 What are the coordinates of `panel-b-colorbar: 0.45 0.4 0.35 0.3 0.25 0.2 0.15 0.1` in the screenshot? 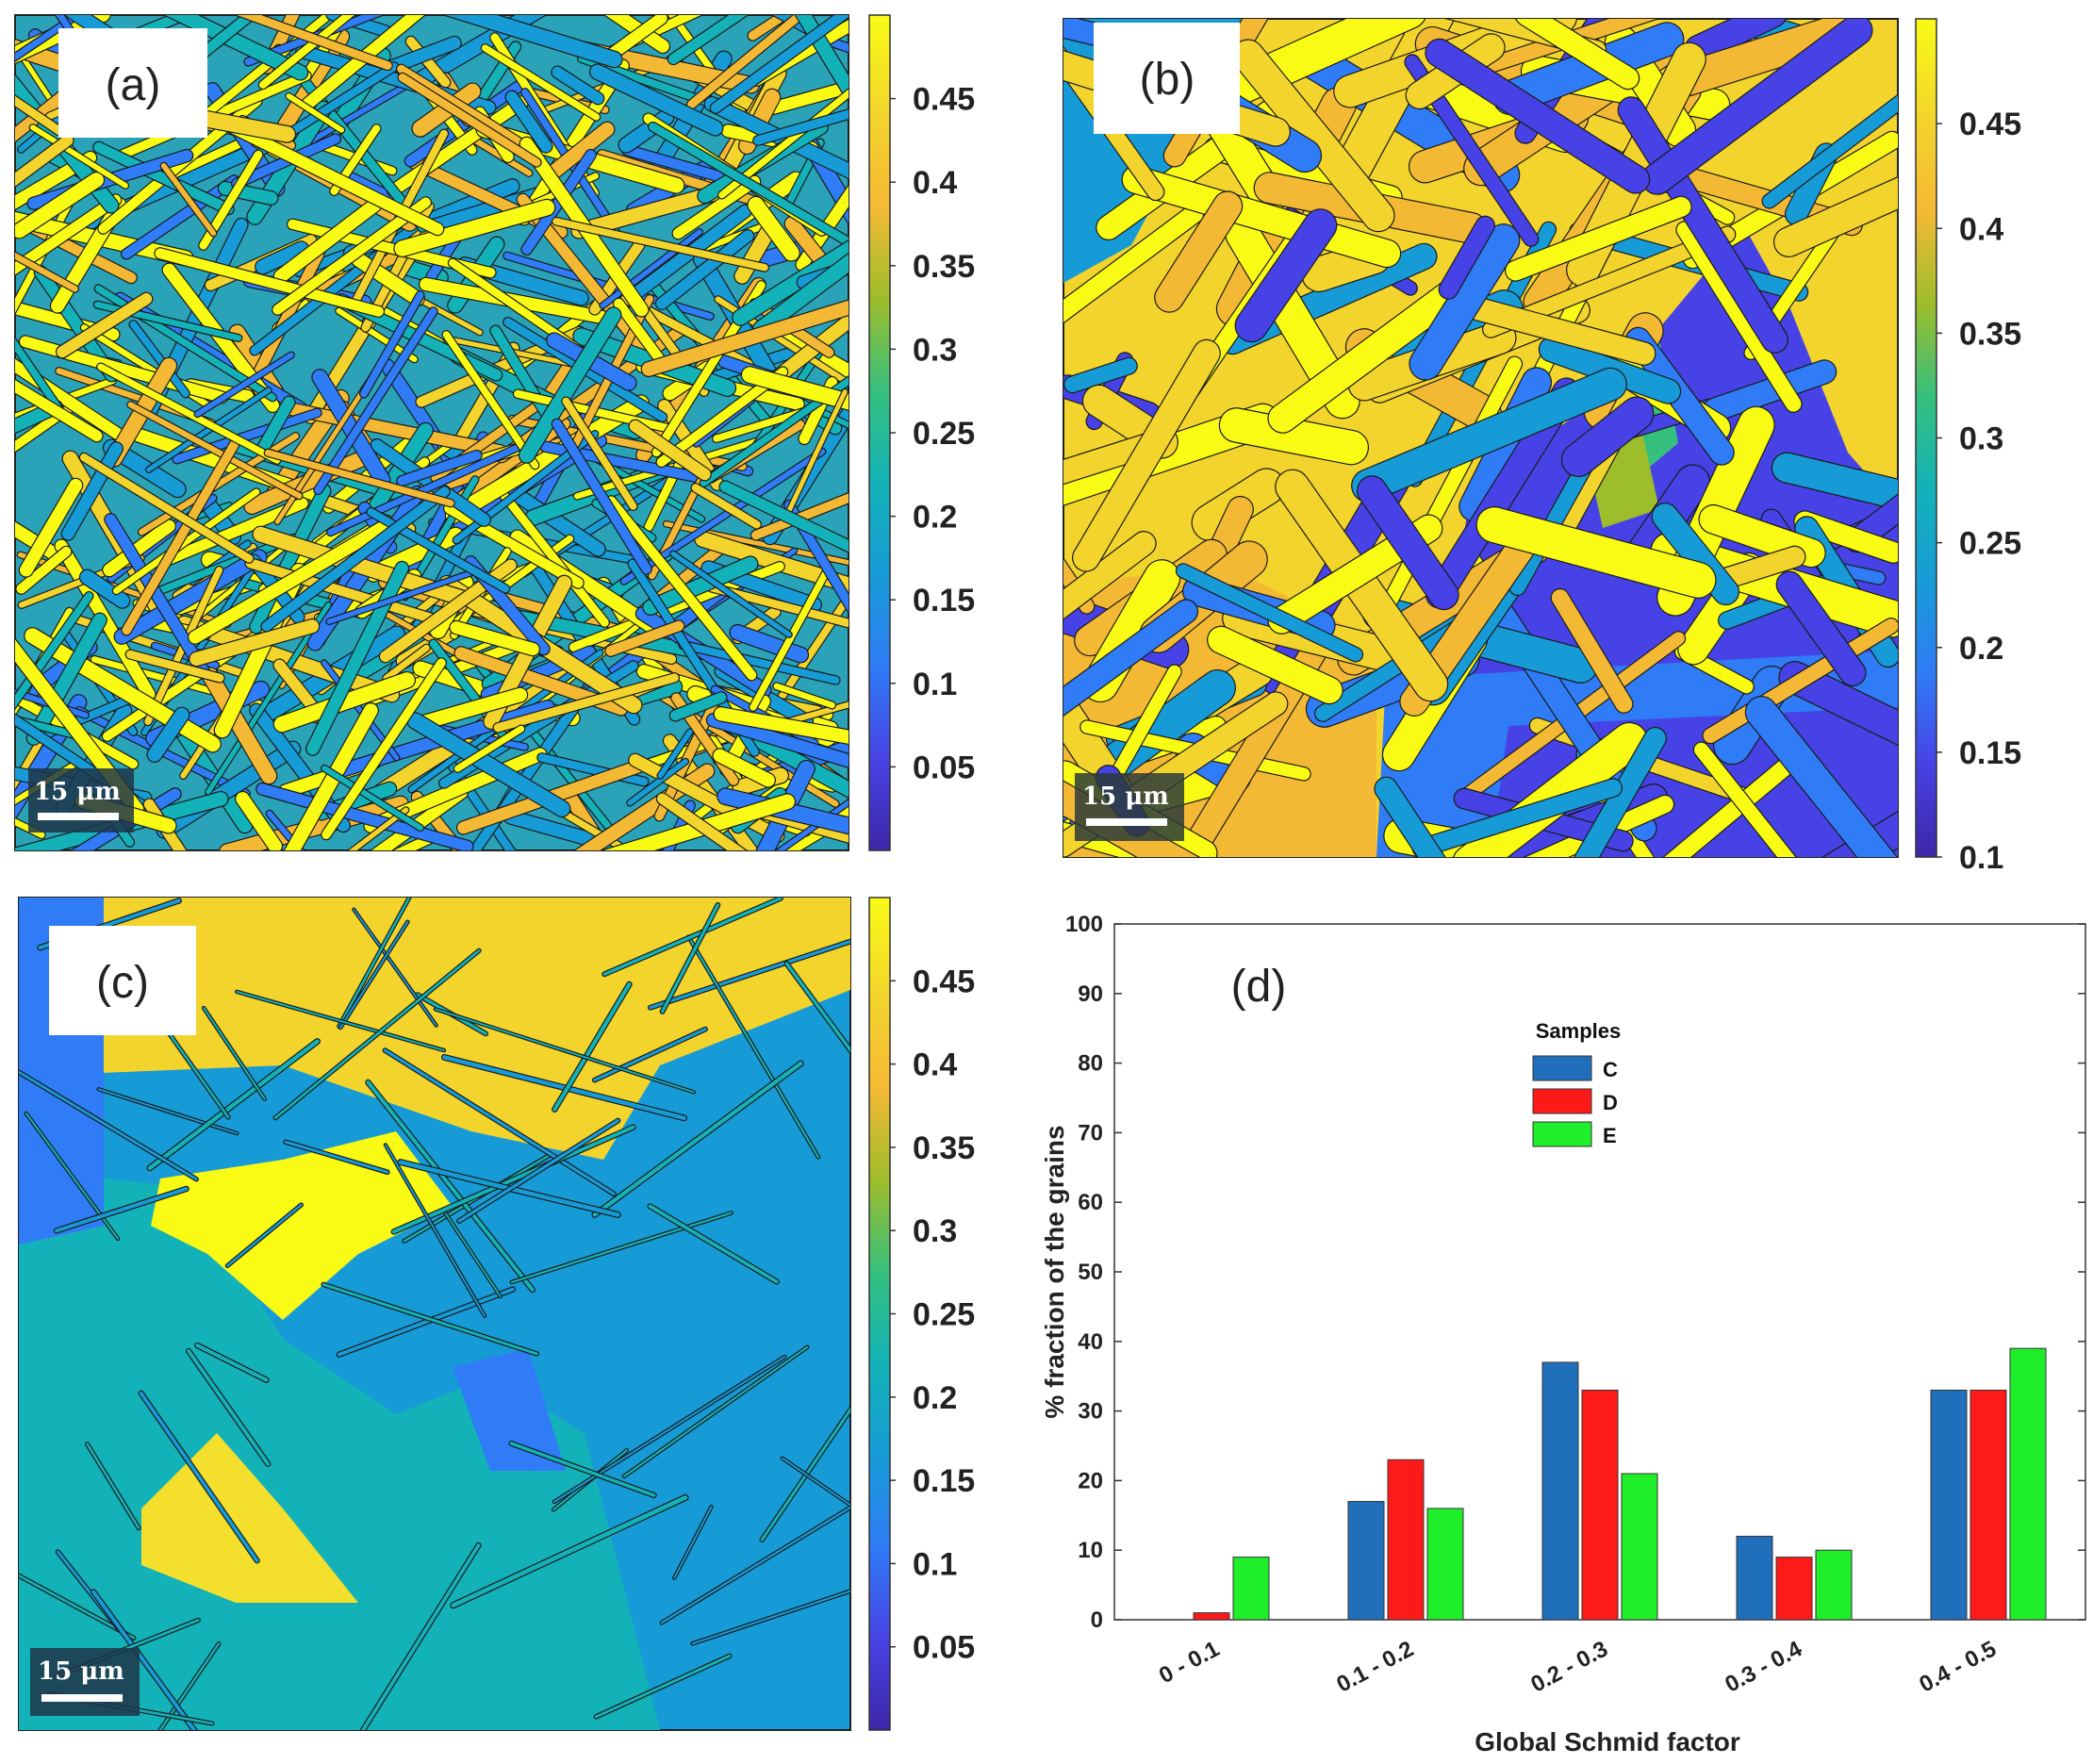 It's located at (1968, 447).